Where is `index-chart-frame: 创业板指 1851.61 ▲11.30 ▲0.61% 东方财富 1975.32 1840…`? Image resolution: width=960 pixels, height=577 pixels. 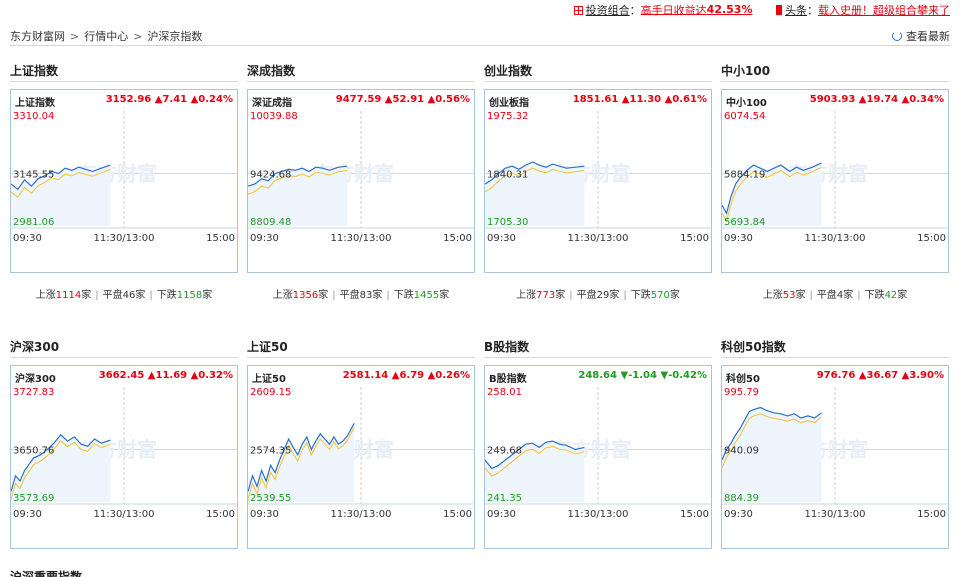
index-chart-frame: 创业板指 1851.61 ▲11.30 ▲0.61% 东方财富 1975.32 1840… is located at coordinates (598, 181).